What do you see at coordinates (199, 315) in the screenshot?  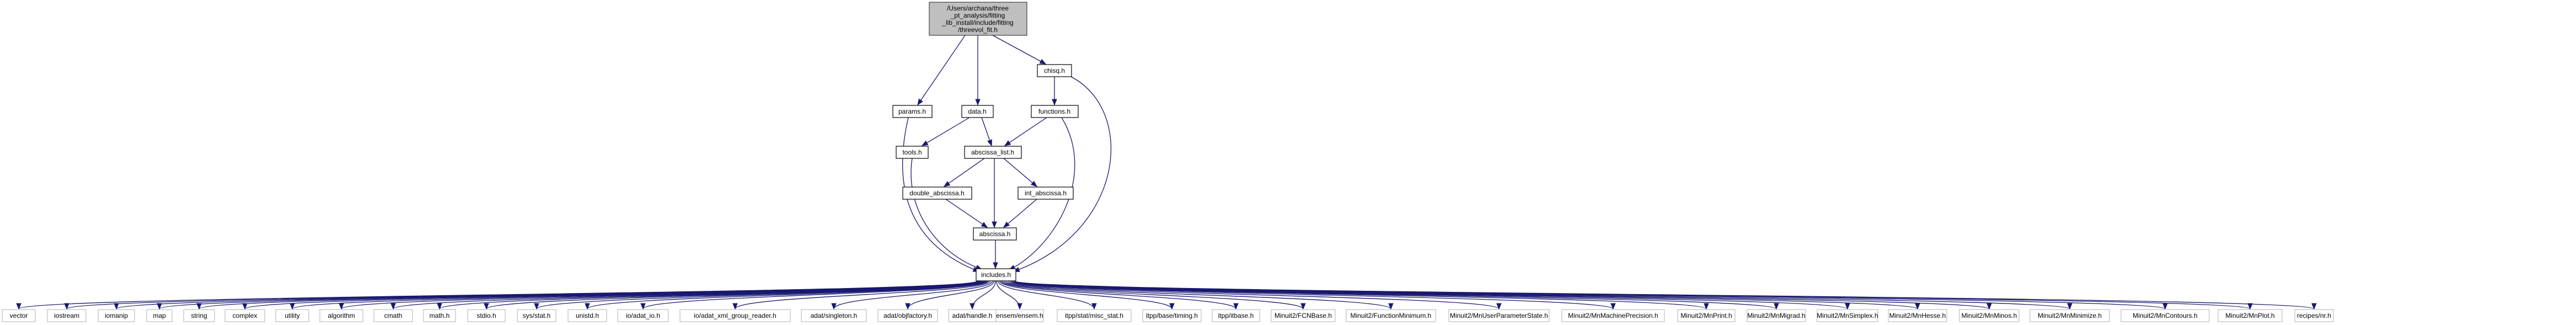 I see `leaf-header-node: string` at bounding box center [199, 315].